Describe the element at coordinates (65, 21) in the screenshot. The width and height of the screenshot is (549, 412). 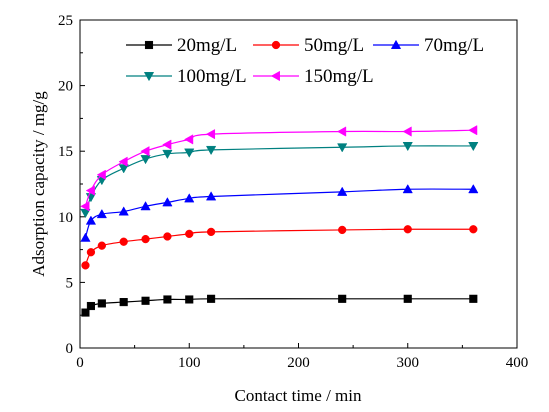
I see `y-tick-label: 25` at that location.